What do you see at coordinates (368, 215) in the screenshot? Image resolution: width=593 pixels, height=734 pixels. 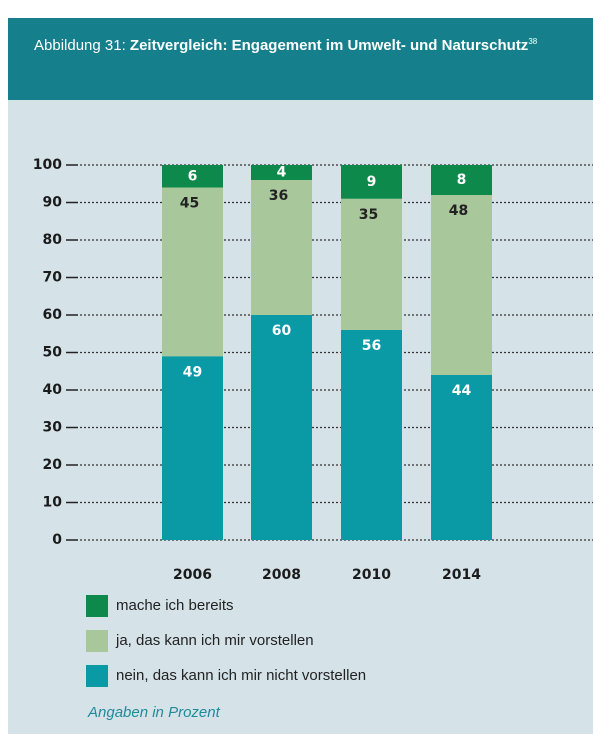 I see `value-label: 35` at bounding box center [368, 215].